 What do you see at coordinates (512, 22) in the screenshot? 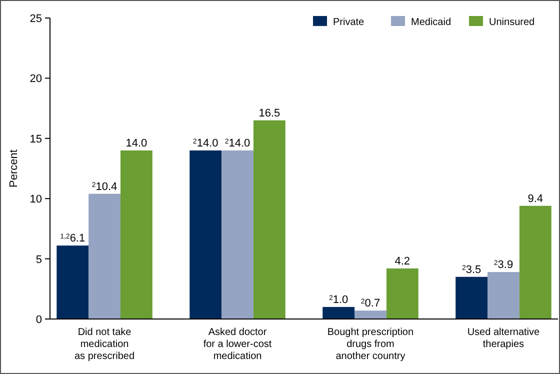
I see `legend-label: Uninsured` at bounding box center [512, 22].